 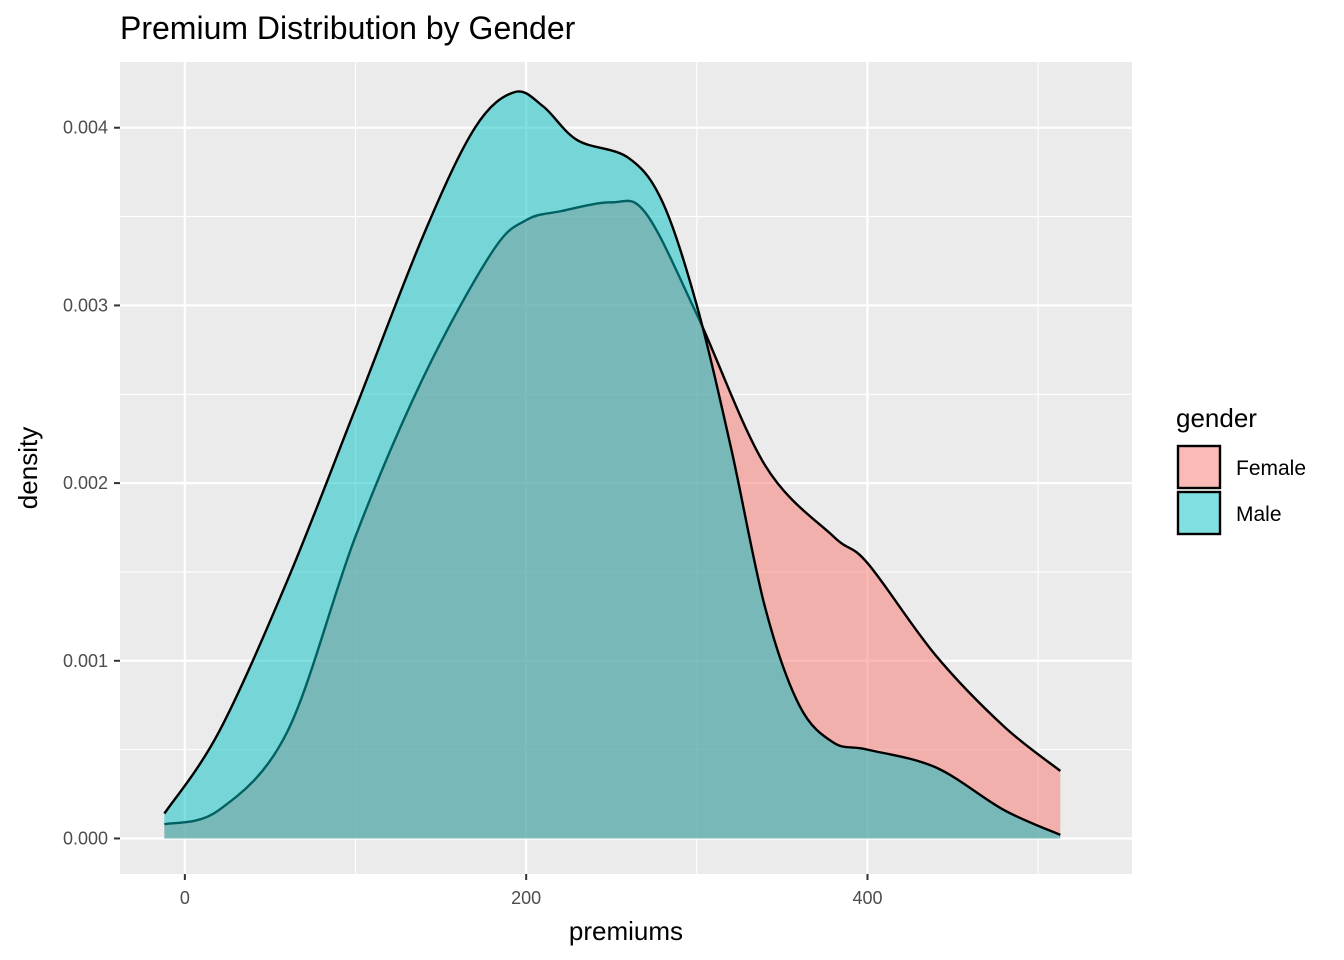 What do you see at coordinates (85, 661) in the screenshot?
I see `y-tick-label: 0.001` at bounding box center [85, 661].